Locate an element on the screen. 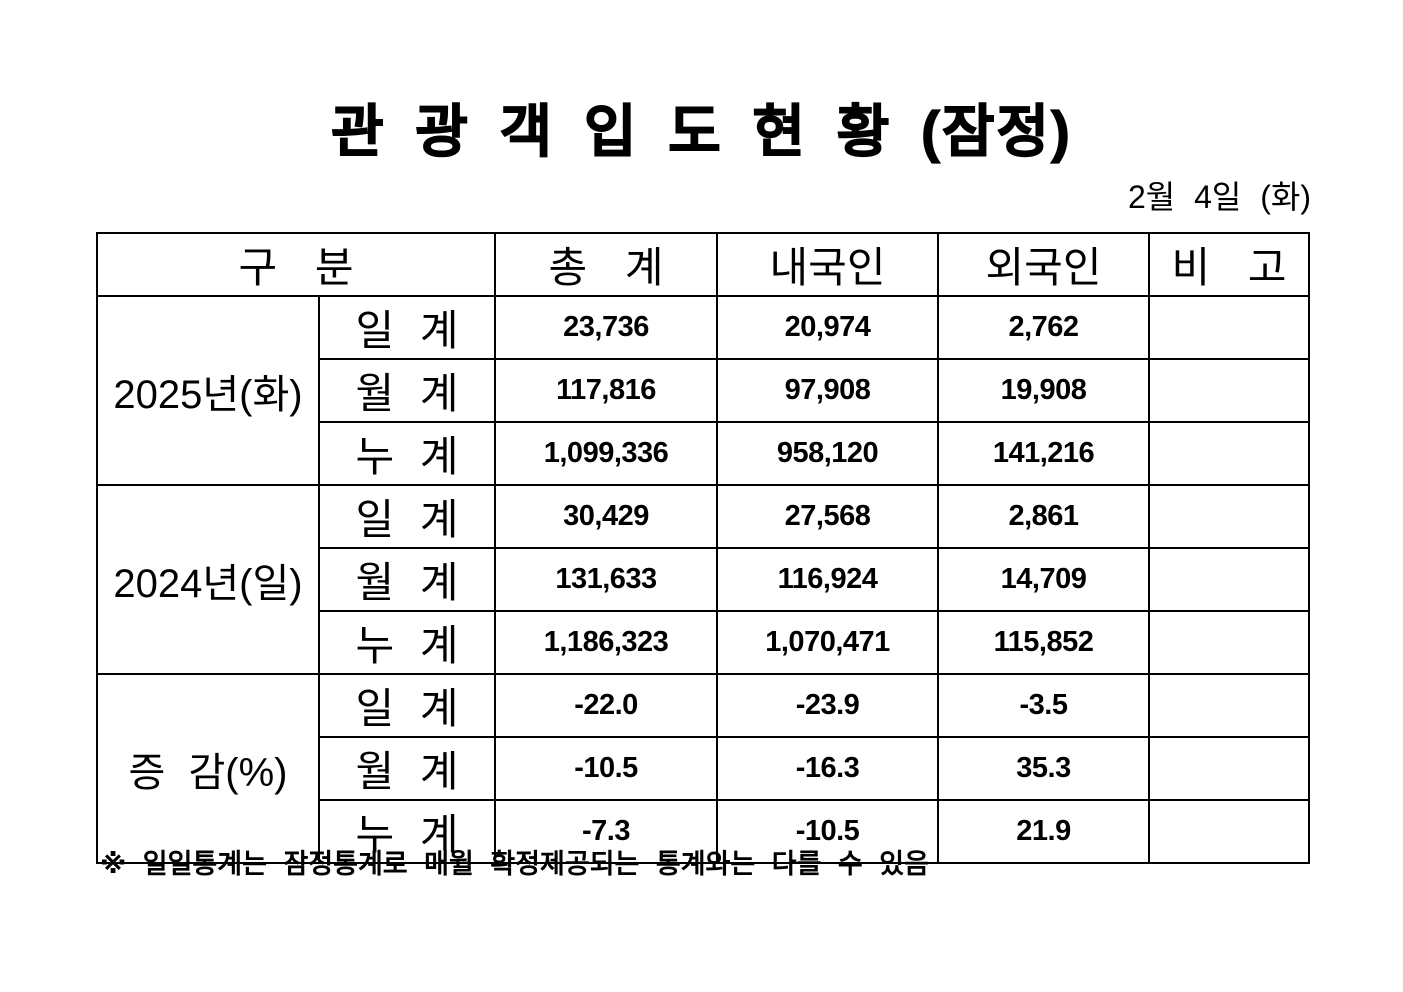 This screenshot has width=1403, height=992. page-title: 관 광 객 입 도 현 황 (잠정) is located at coordinates (701, 131).